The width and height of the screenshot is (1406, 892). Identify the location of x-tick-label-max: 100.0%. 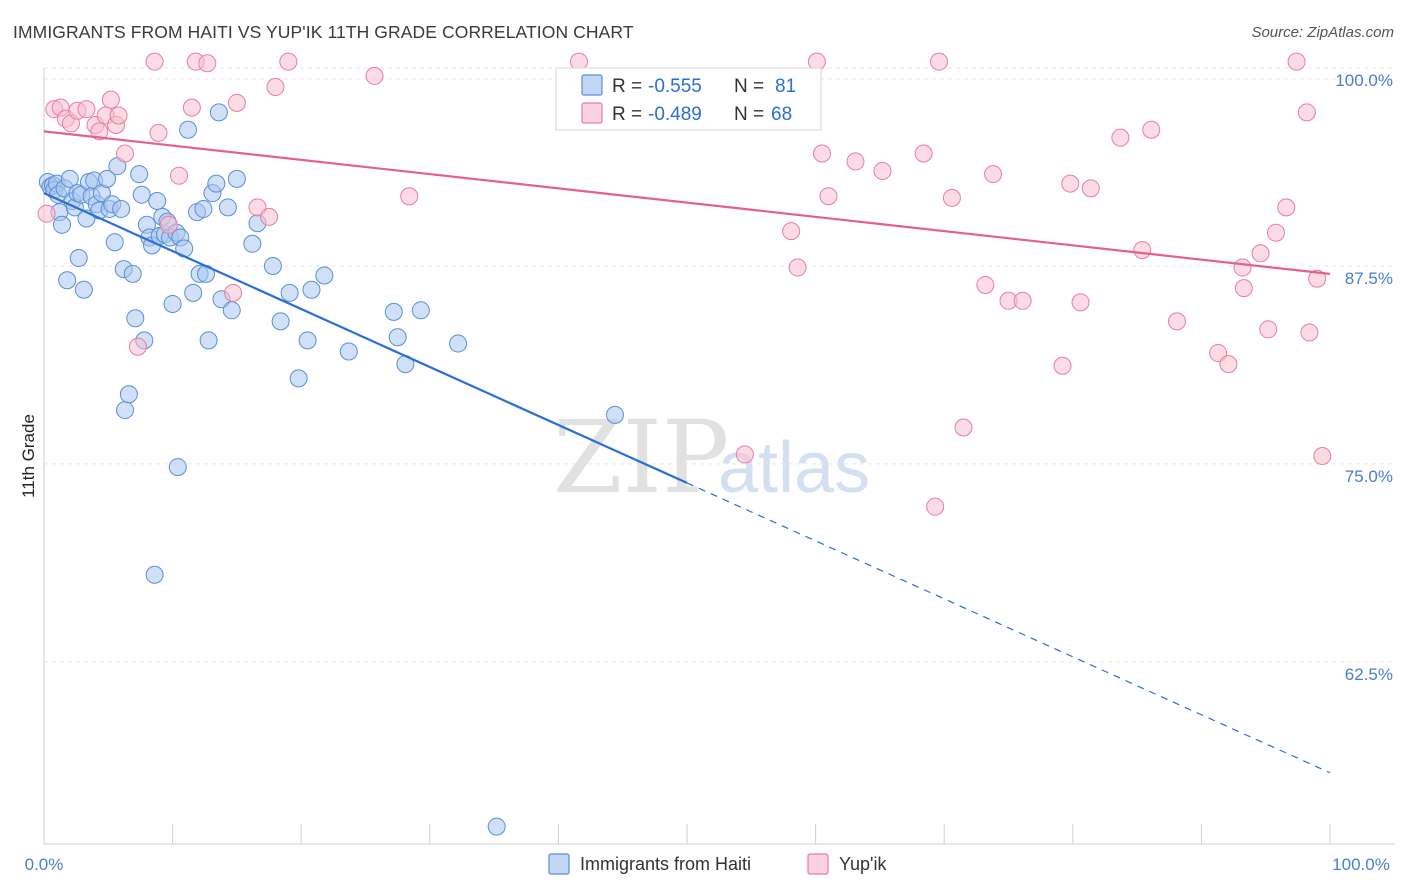
(1361, 864).